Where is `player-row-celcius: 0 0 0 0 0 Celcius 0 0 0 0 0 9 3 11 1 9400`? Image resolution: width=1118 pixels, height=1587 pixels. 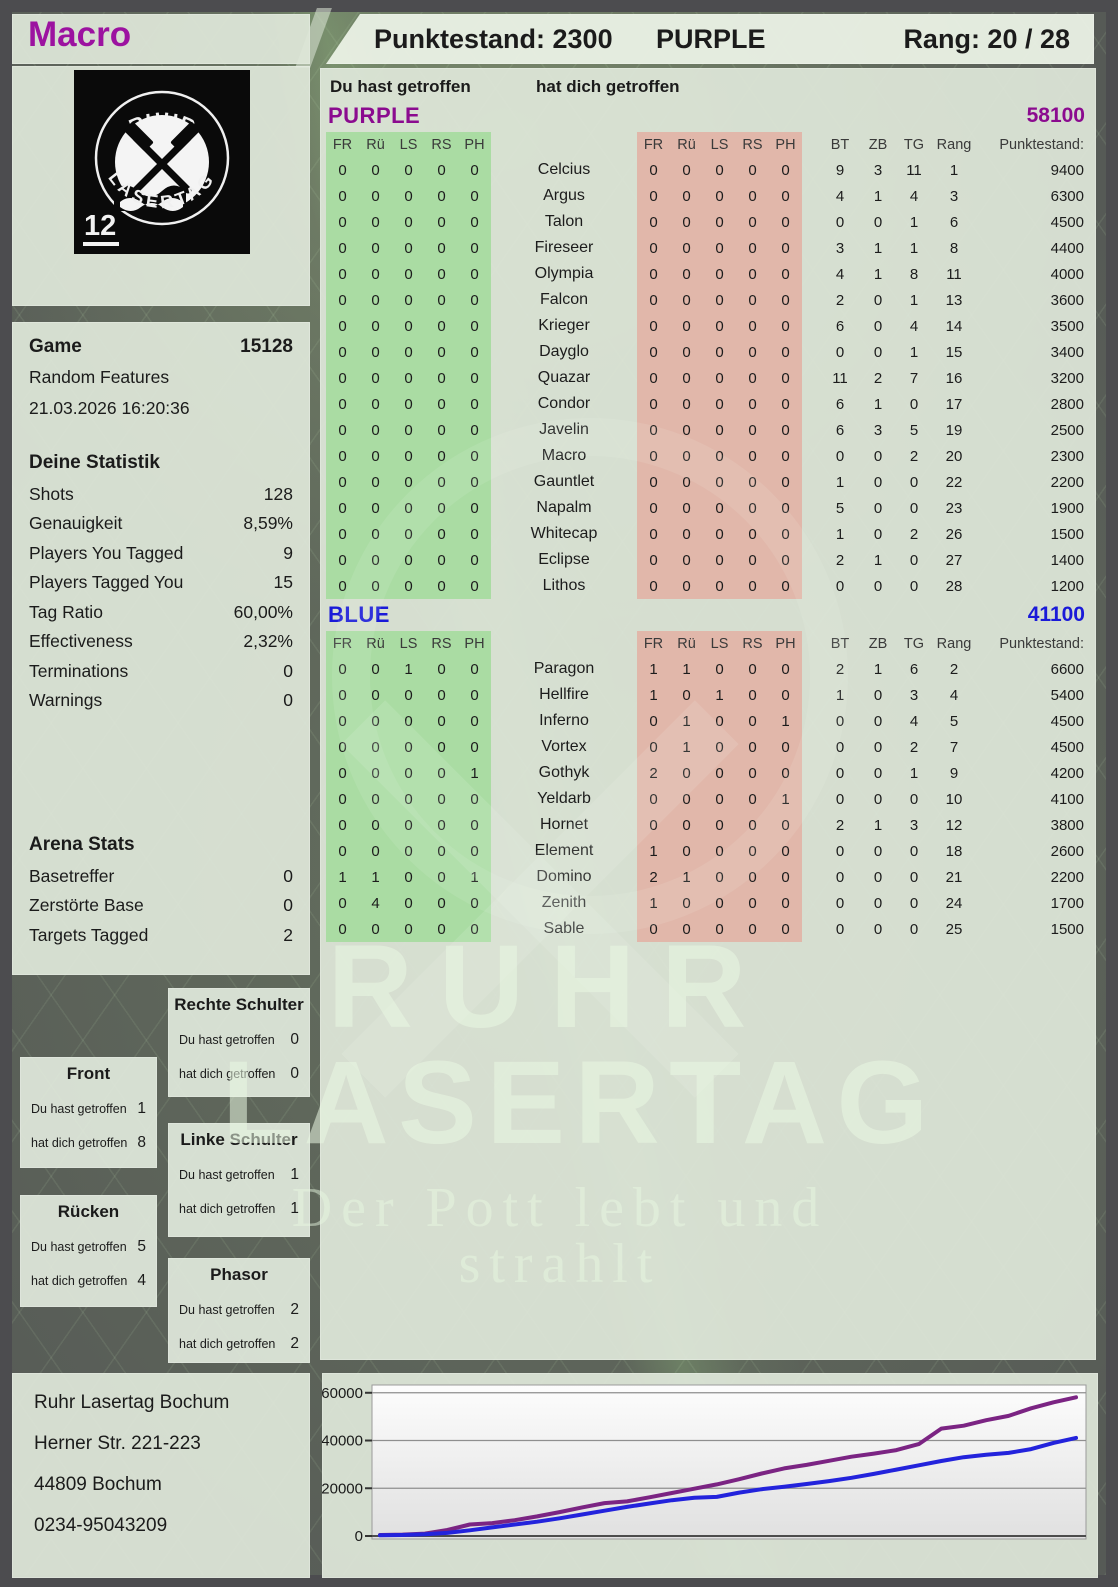 player-row-celcius: 0 0 0 0 0 Celcius 0 0 0 0 0 9 3 11 1 9400 is located at coordinates (708, 170).